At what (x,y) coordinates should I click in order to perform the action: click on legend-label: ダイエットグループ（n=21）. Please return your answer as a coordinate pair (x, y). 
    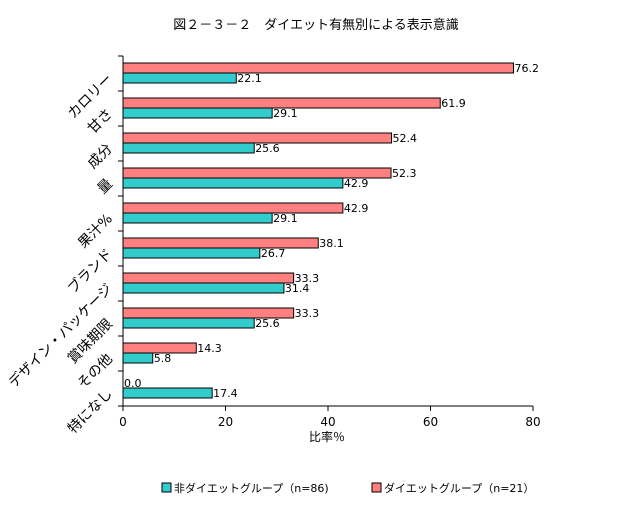
    Looking at the image, I should click on (459, 488).